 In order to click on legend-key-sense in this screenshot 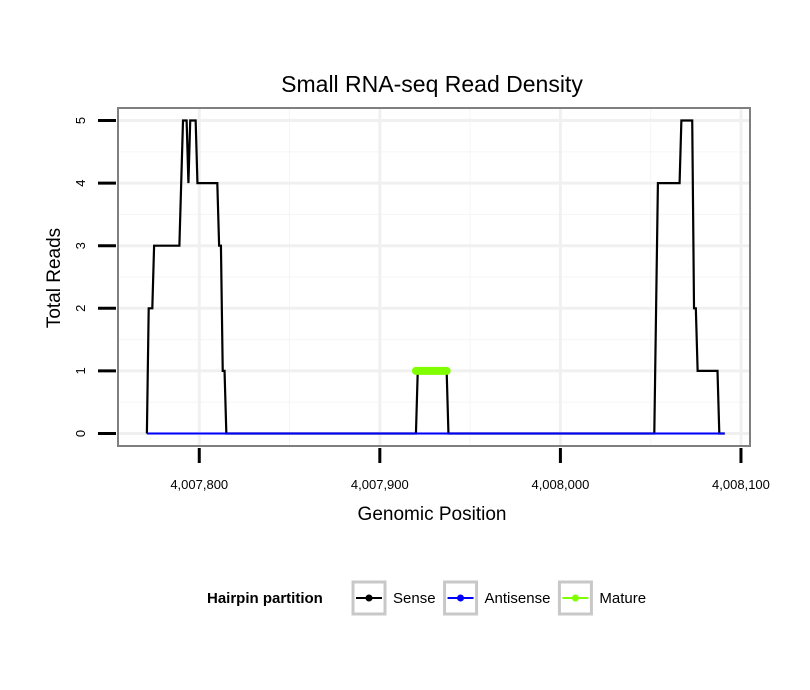, I will do `click(369, 598)`.